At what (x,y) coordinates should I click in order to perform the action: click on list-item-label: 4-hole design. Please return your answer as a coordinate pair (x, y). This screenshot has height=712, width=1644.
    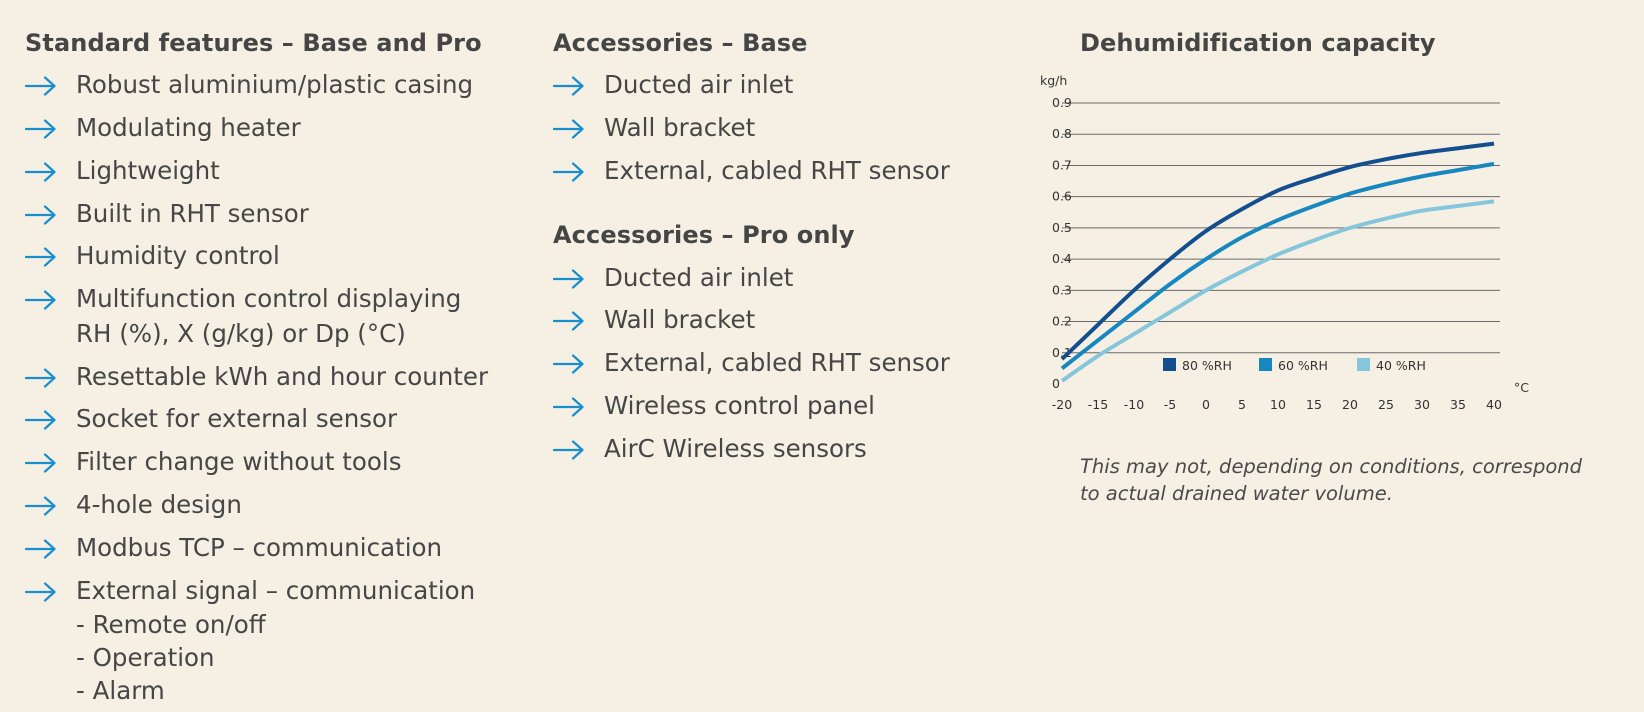
    Looking at the image, I should click on (159, 504).